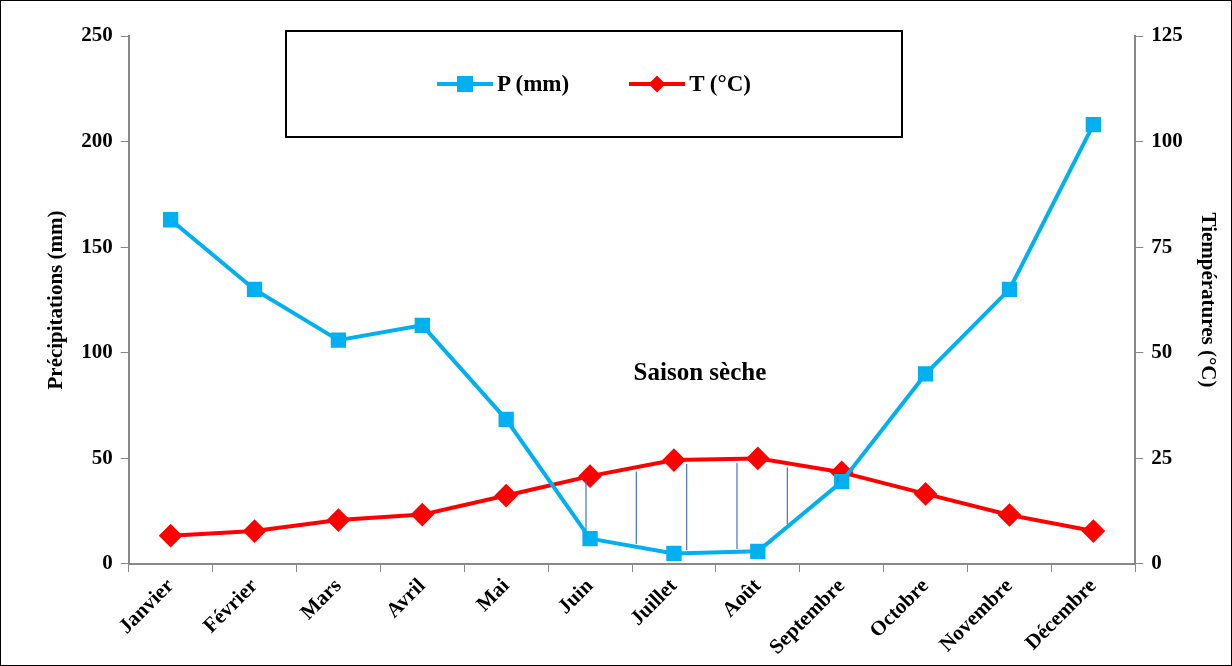 The width and height of the screenshot is (1232, 666). Describe the element at coordinates (1156, 562) in the screenshot. I see `y2-tick-label: 0` at that location.